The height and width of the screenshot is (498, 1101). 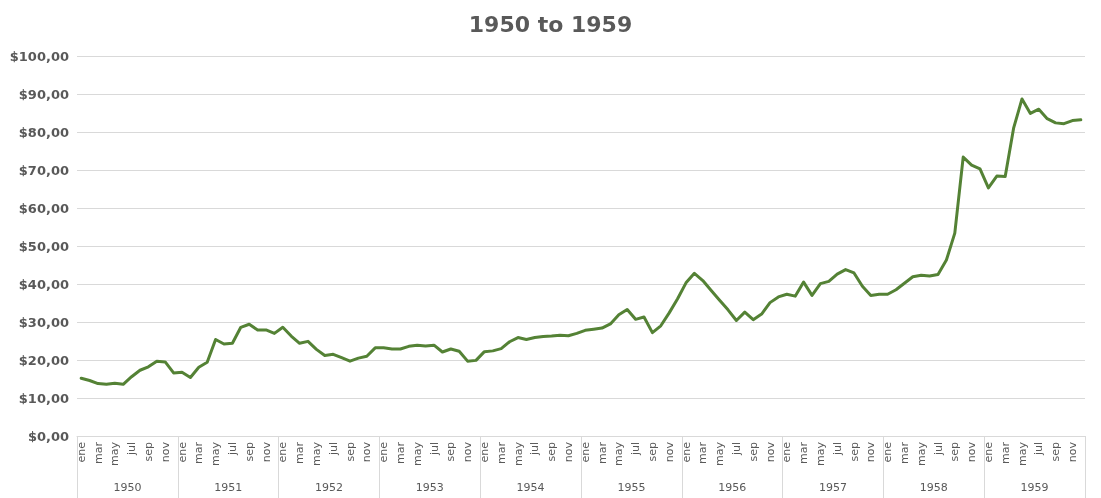 What do you see at coordinates (429, 487) in the screenshot?
I see `text: 1953` at bounding box center [429, 487].